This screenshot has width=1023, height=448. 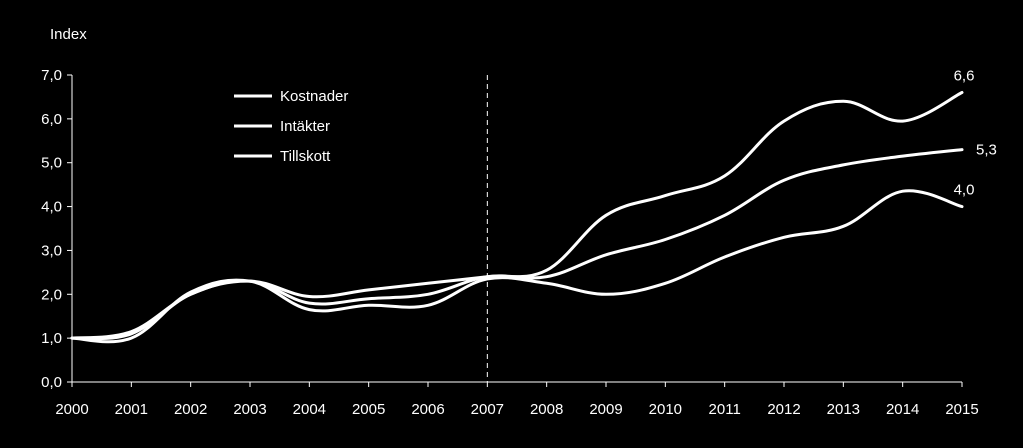 I want to click on x-tick-label: 2000, so click(x=71, y=409).